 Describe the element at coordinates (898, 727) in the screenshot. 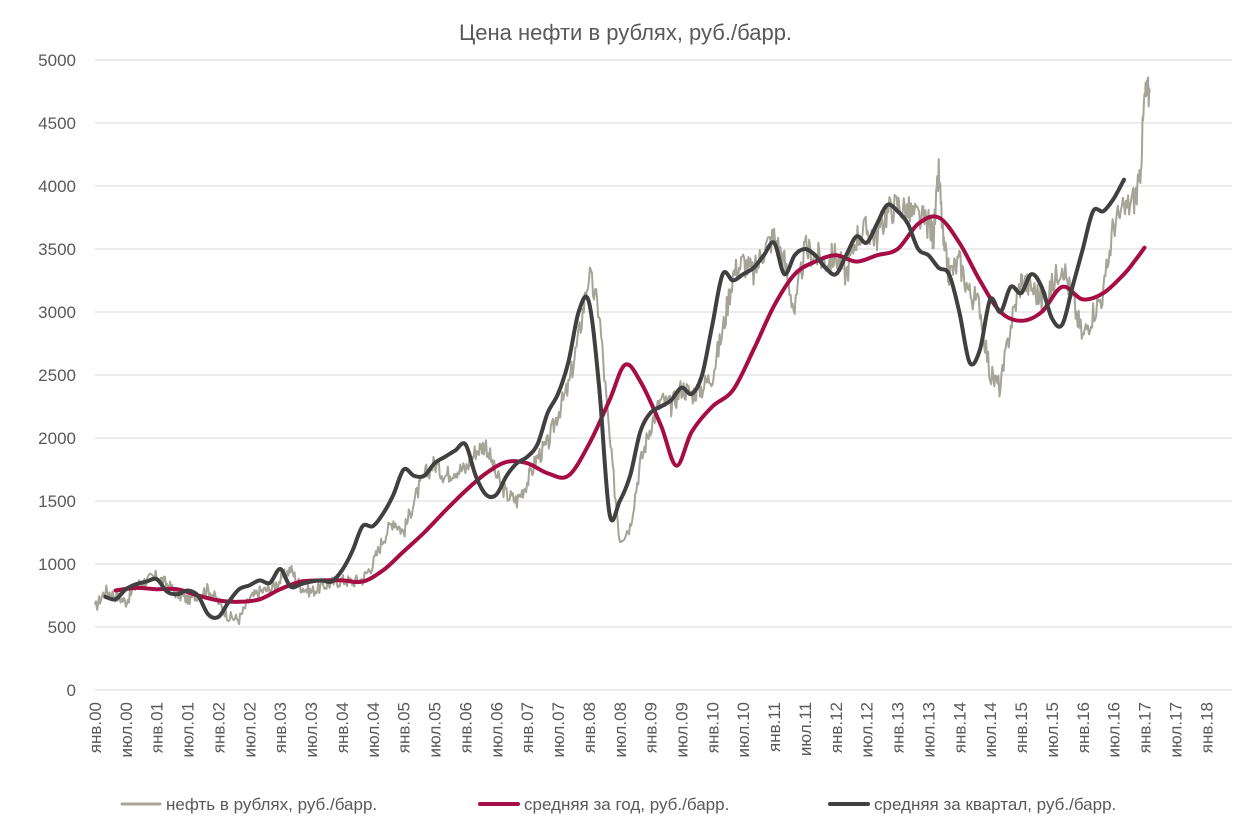

I see `x-tick-label: янв.13` at that location.